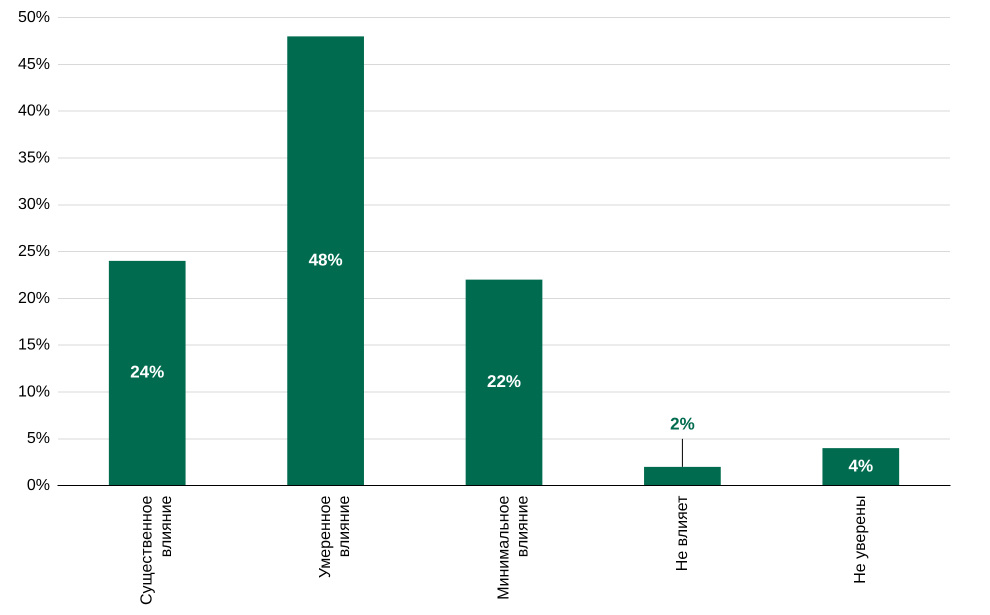  I want to click on x-tick-label: Не влияет, so click(682, 533).